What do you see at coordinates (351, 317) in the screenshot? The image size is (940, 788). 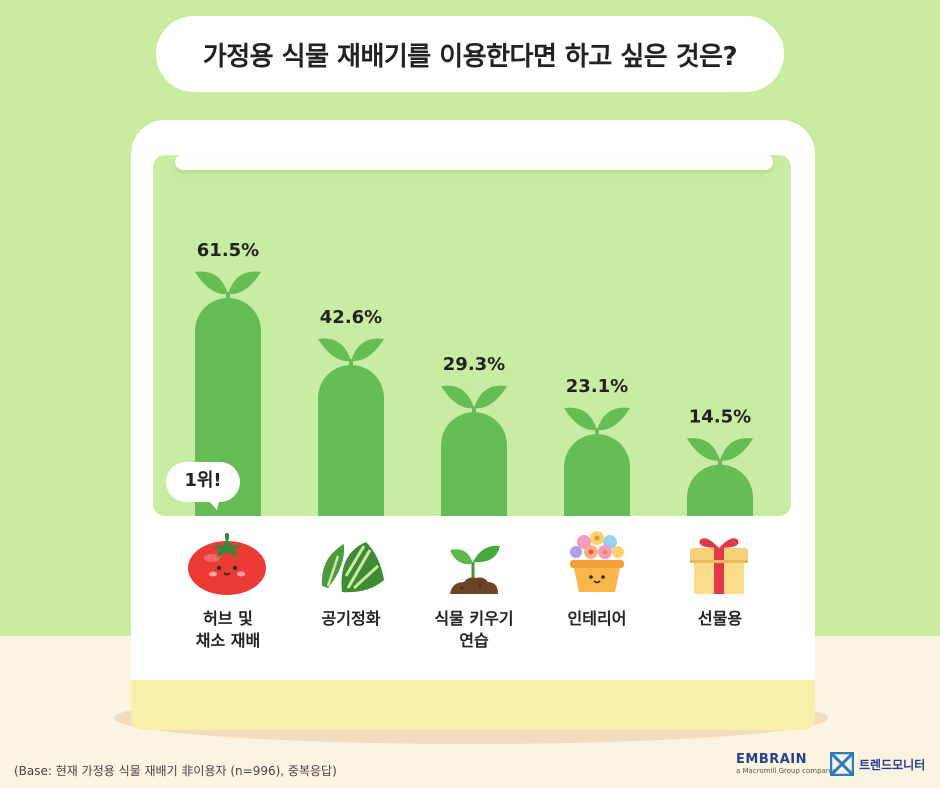 I see `value-label-2: 42.6%` at bounding box center [351, 317].